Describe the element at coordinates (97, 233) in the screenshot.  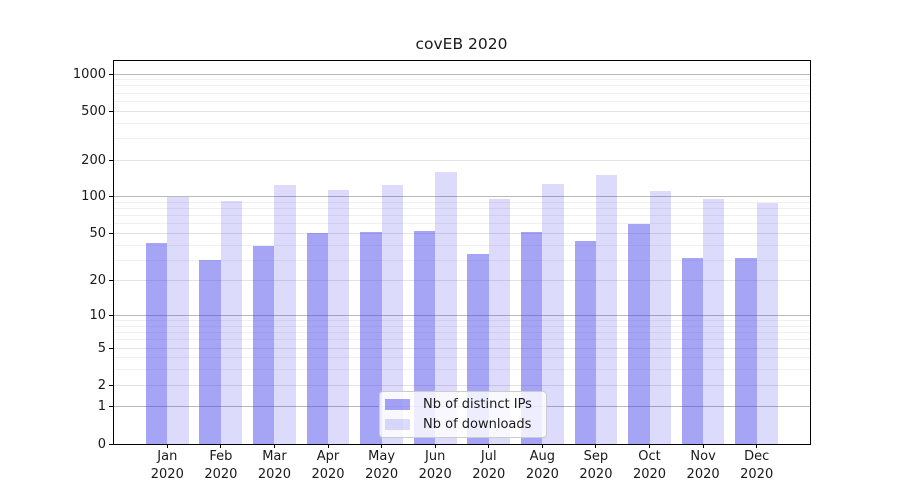
I see `y-tick-label: 50` at that location.